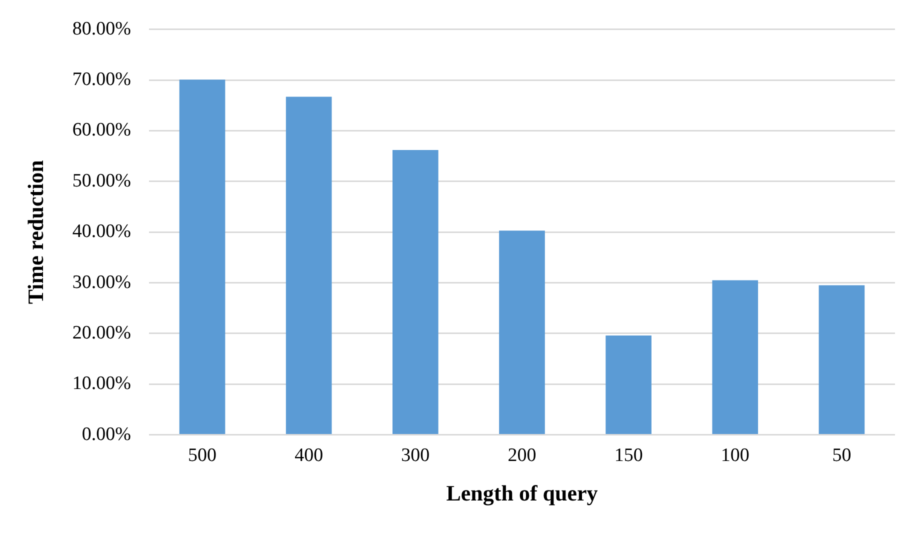  I want to click on y-axis-title: Time reduction, so click(35, 232).